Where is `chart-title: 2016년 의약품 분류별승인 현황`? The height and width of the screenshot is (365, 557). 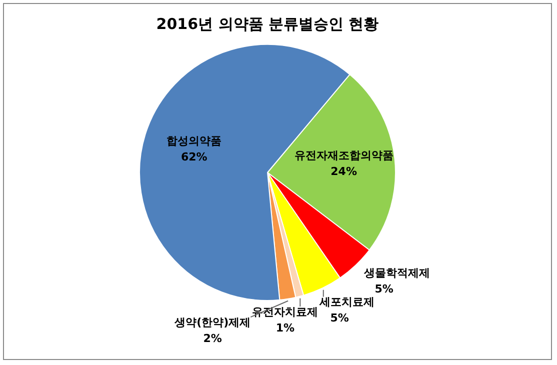
chart-title: 2016년 의약품 분류별승인 현황 is located at coordinates (267, 23).